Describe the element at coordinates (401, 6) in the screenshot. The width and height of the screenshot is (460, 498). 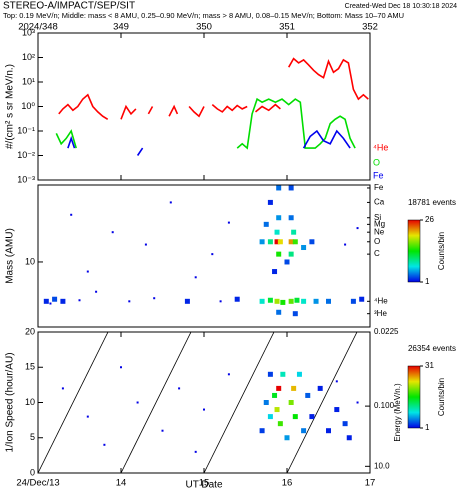
I see `created: Created-Wed Dec 18 10:30:18 2024` at that location.